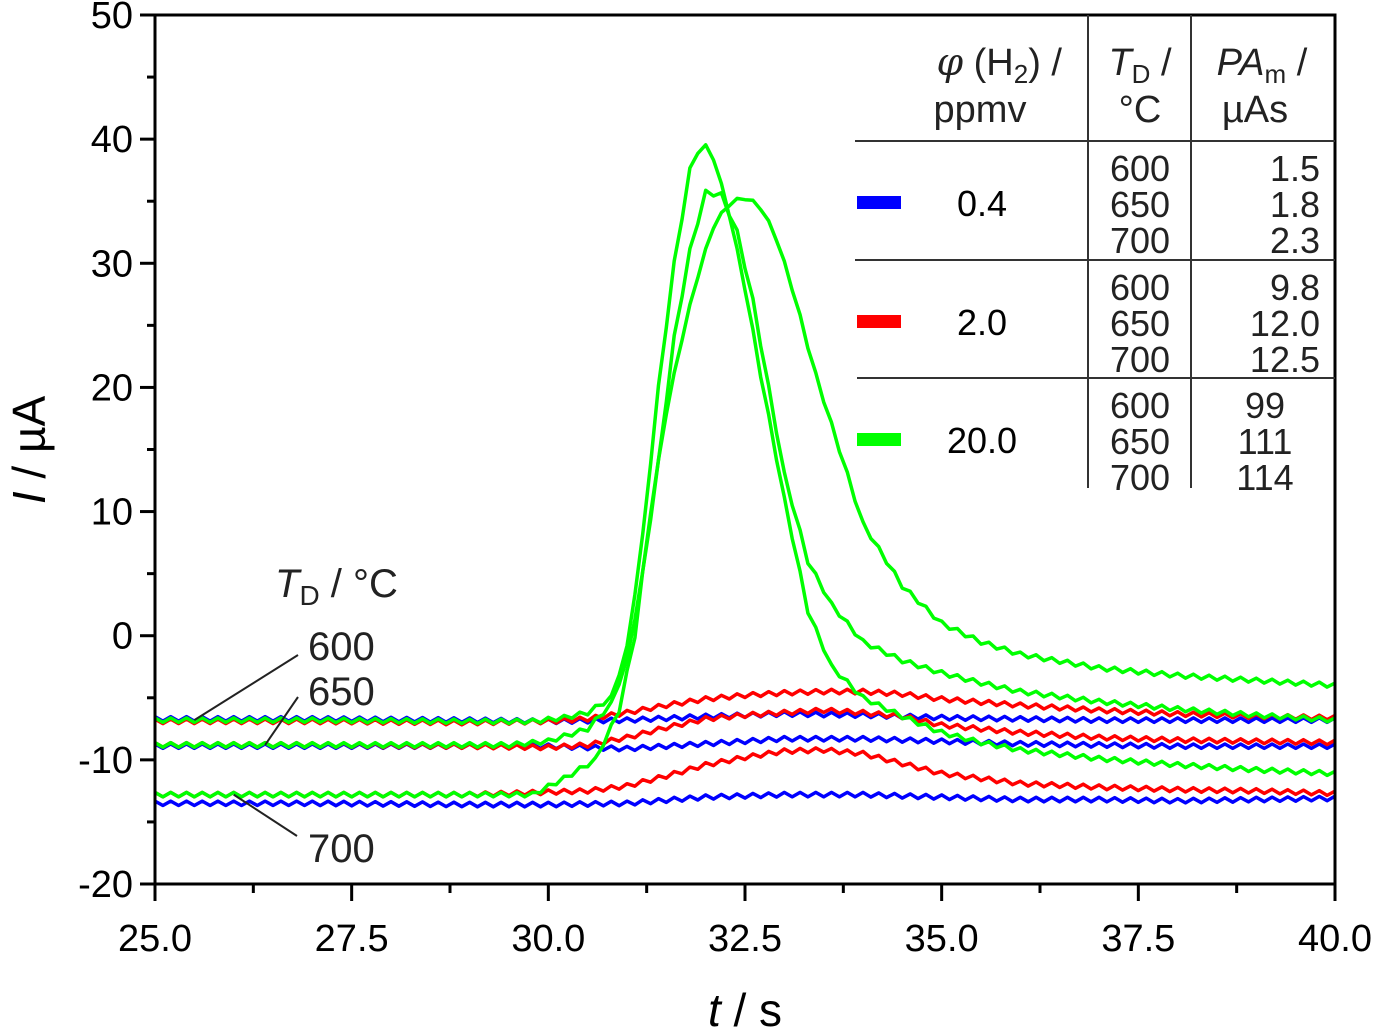  Describe the element at coordinates (352, 939) in the screenshot. I see `x-tick-label: 27.5` at that location.